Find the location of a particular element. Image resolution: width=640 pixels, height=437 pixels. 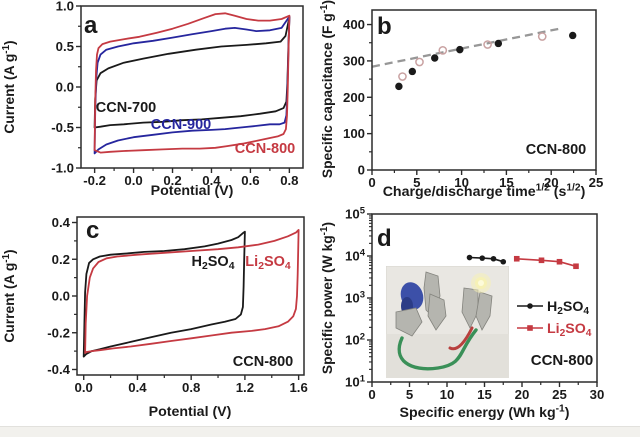

alligator-clip-left-lower is located at coordinates (409, 322).